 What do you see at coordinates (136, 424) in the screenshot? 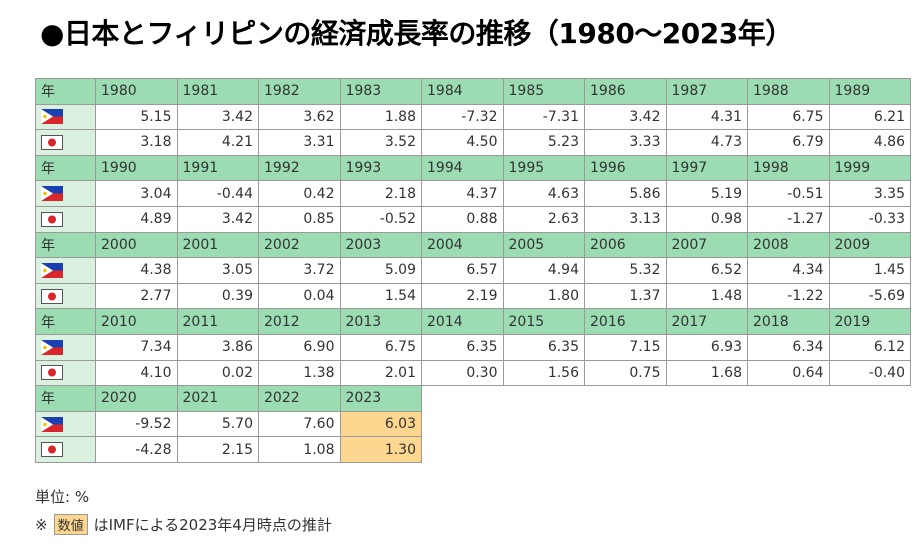
I see `philippines-value: -9.52` at bounding box center [136, 424].